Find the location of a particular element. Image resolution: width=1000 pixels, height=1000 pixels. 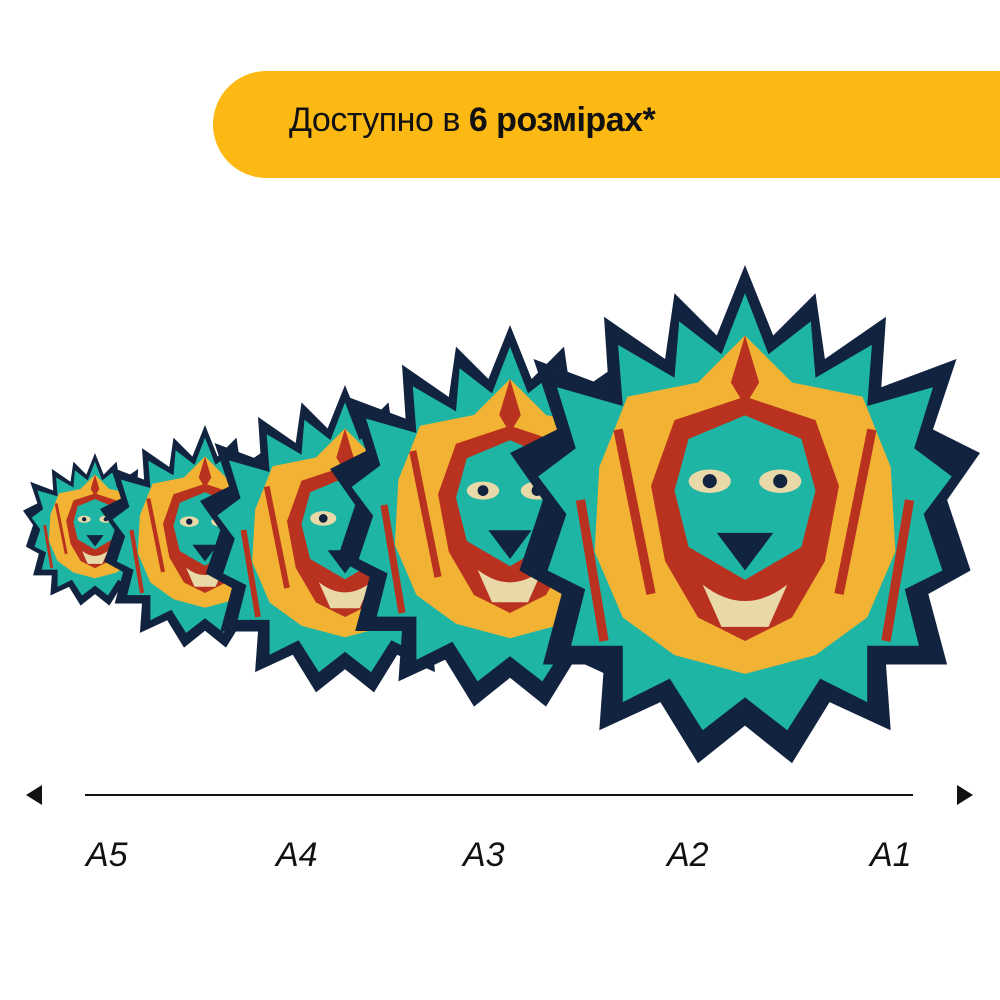

size-label-a2: A2 is located at coordinates (688, 855).